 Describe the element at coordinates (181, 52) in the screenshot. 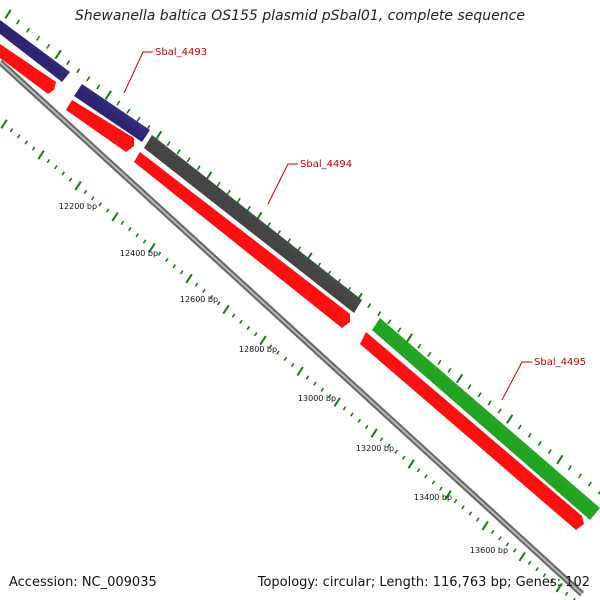

I see `gene-label-sbal-4493: Sbal_4493` at that location.